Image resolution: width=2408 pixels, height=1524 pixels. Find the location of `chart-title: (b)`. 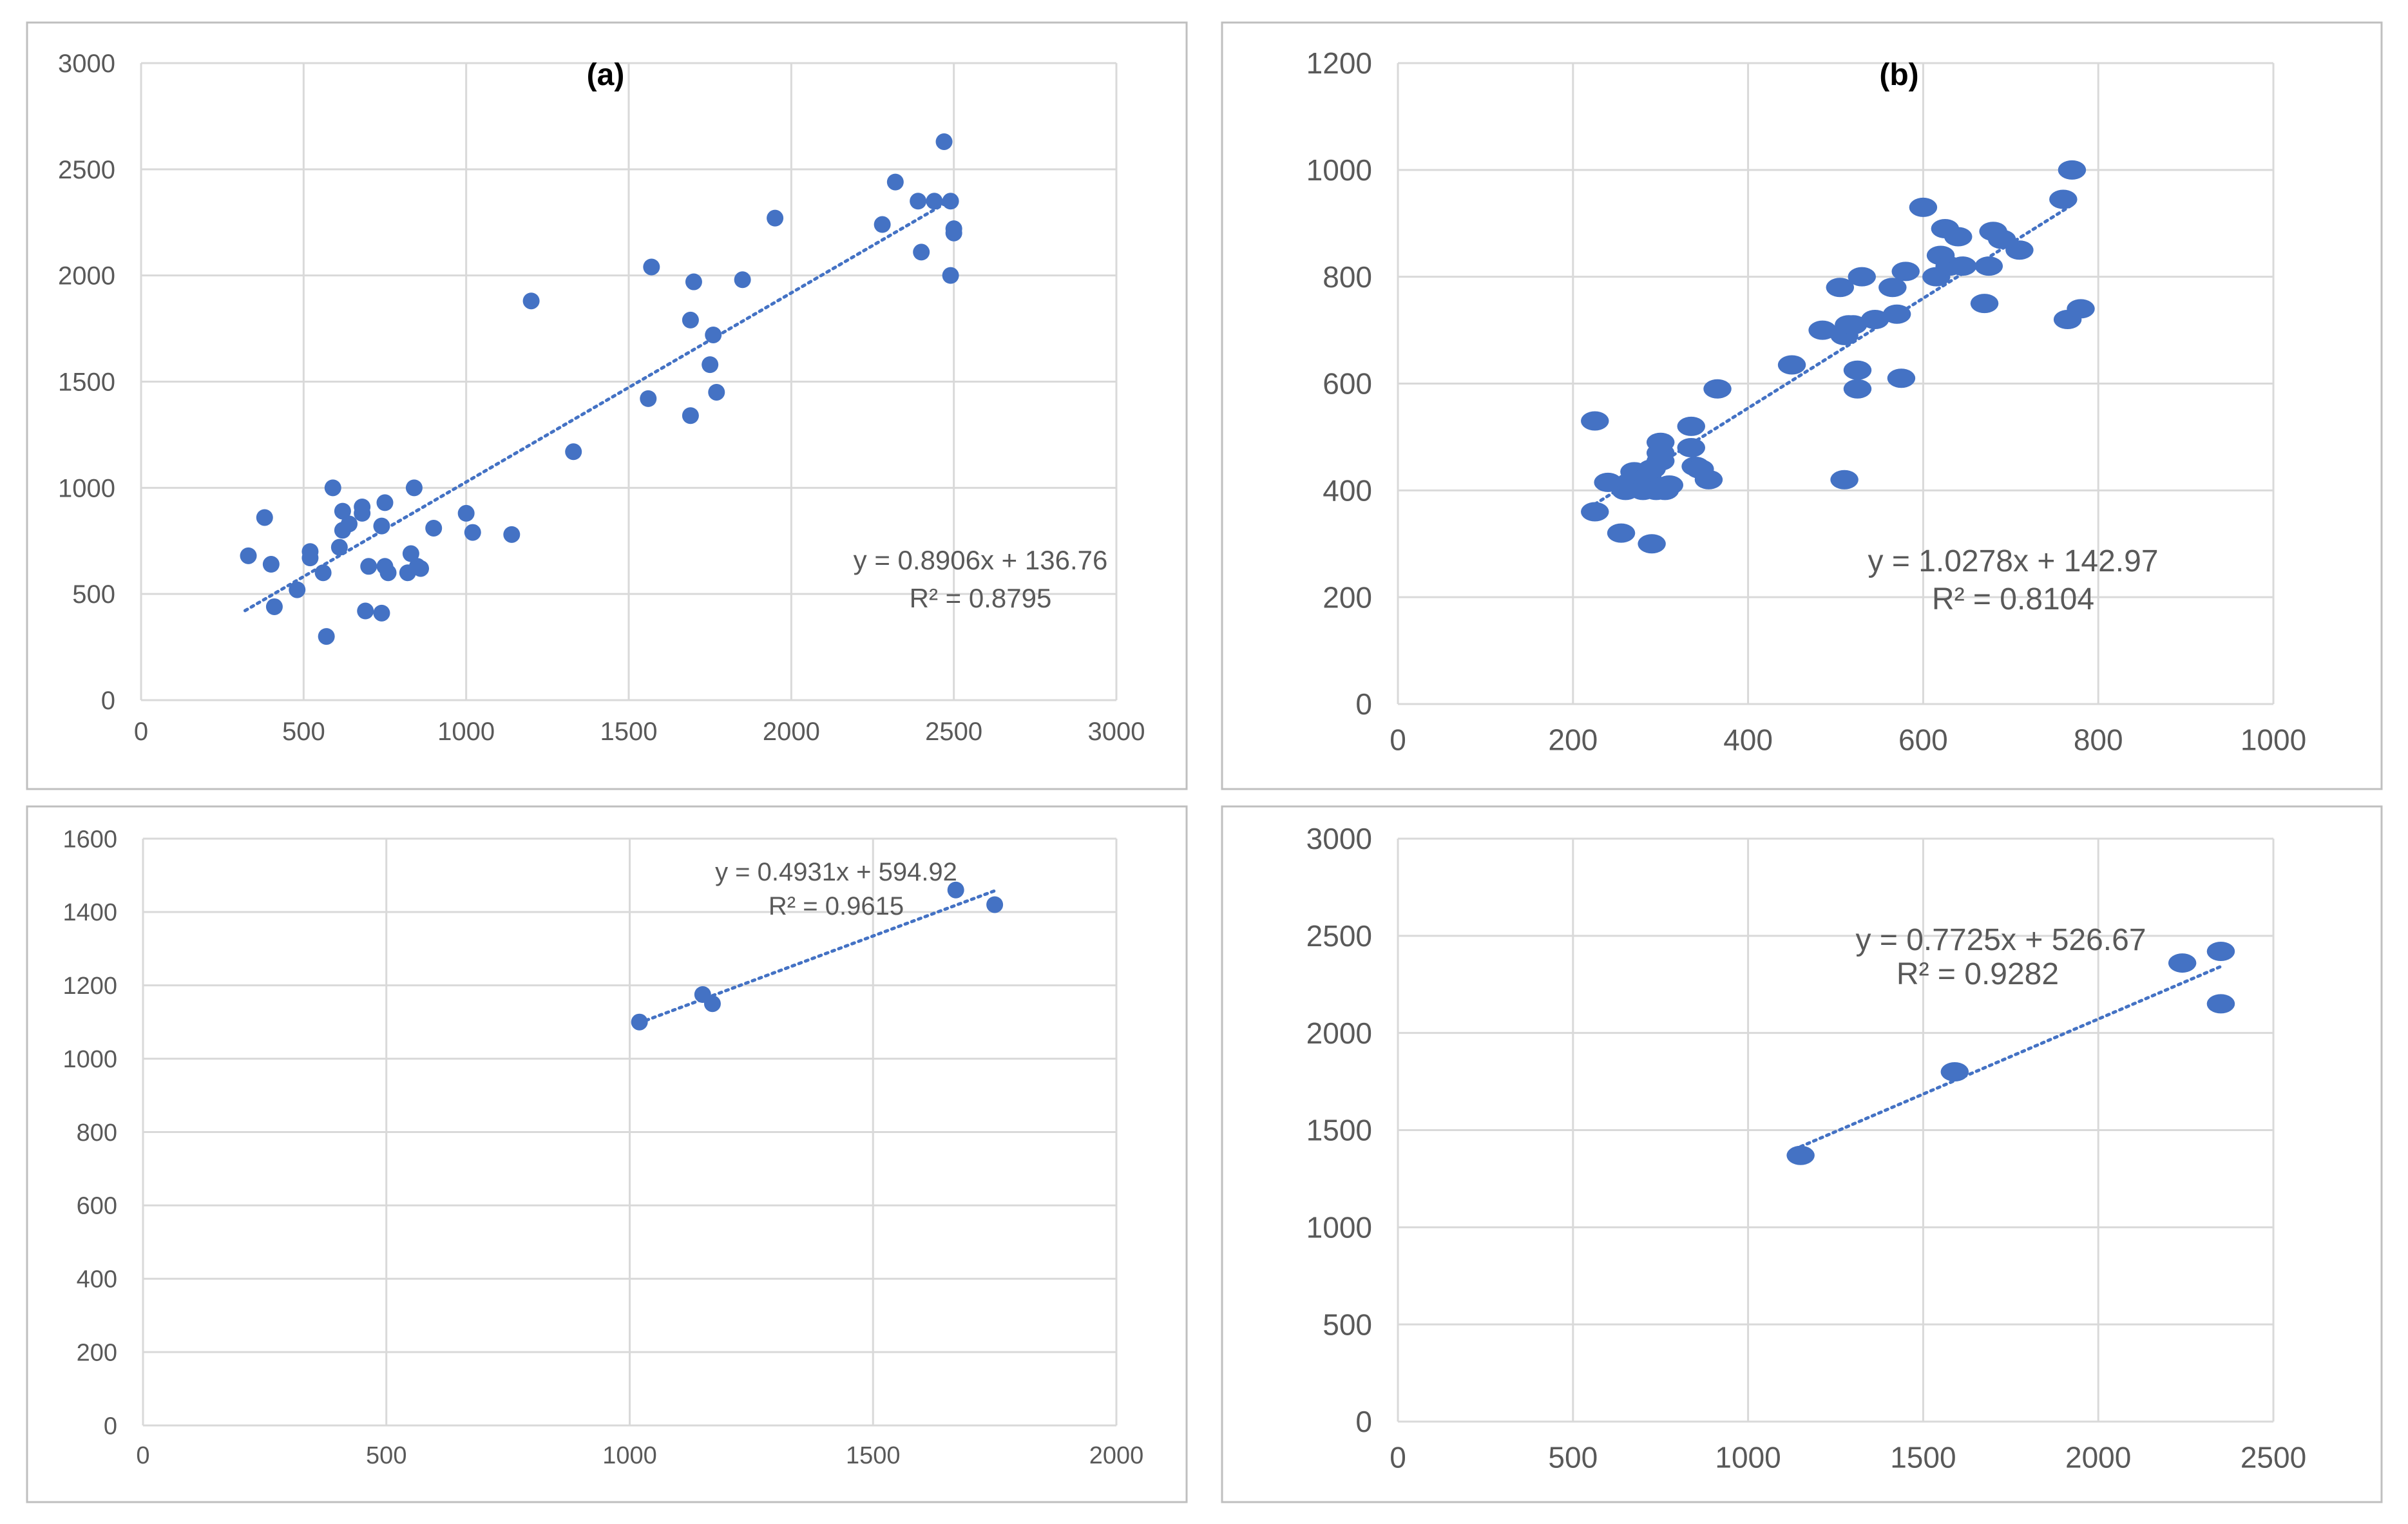

chart-title: (b) is located at coordinates (1899, 75).